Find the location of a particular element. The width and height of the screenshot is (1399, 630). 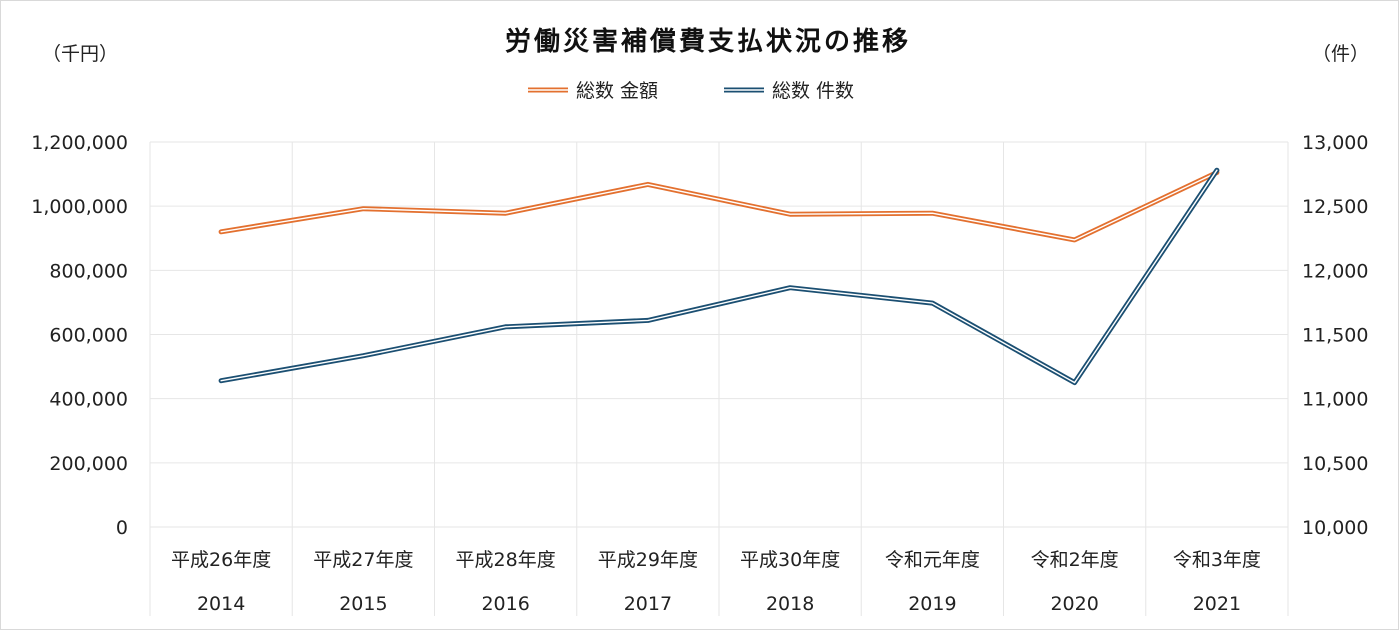

legend-label-count: 総数 件数 is located at coordinates (813, 91).